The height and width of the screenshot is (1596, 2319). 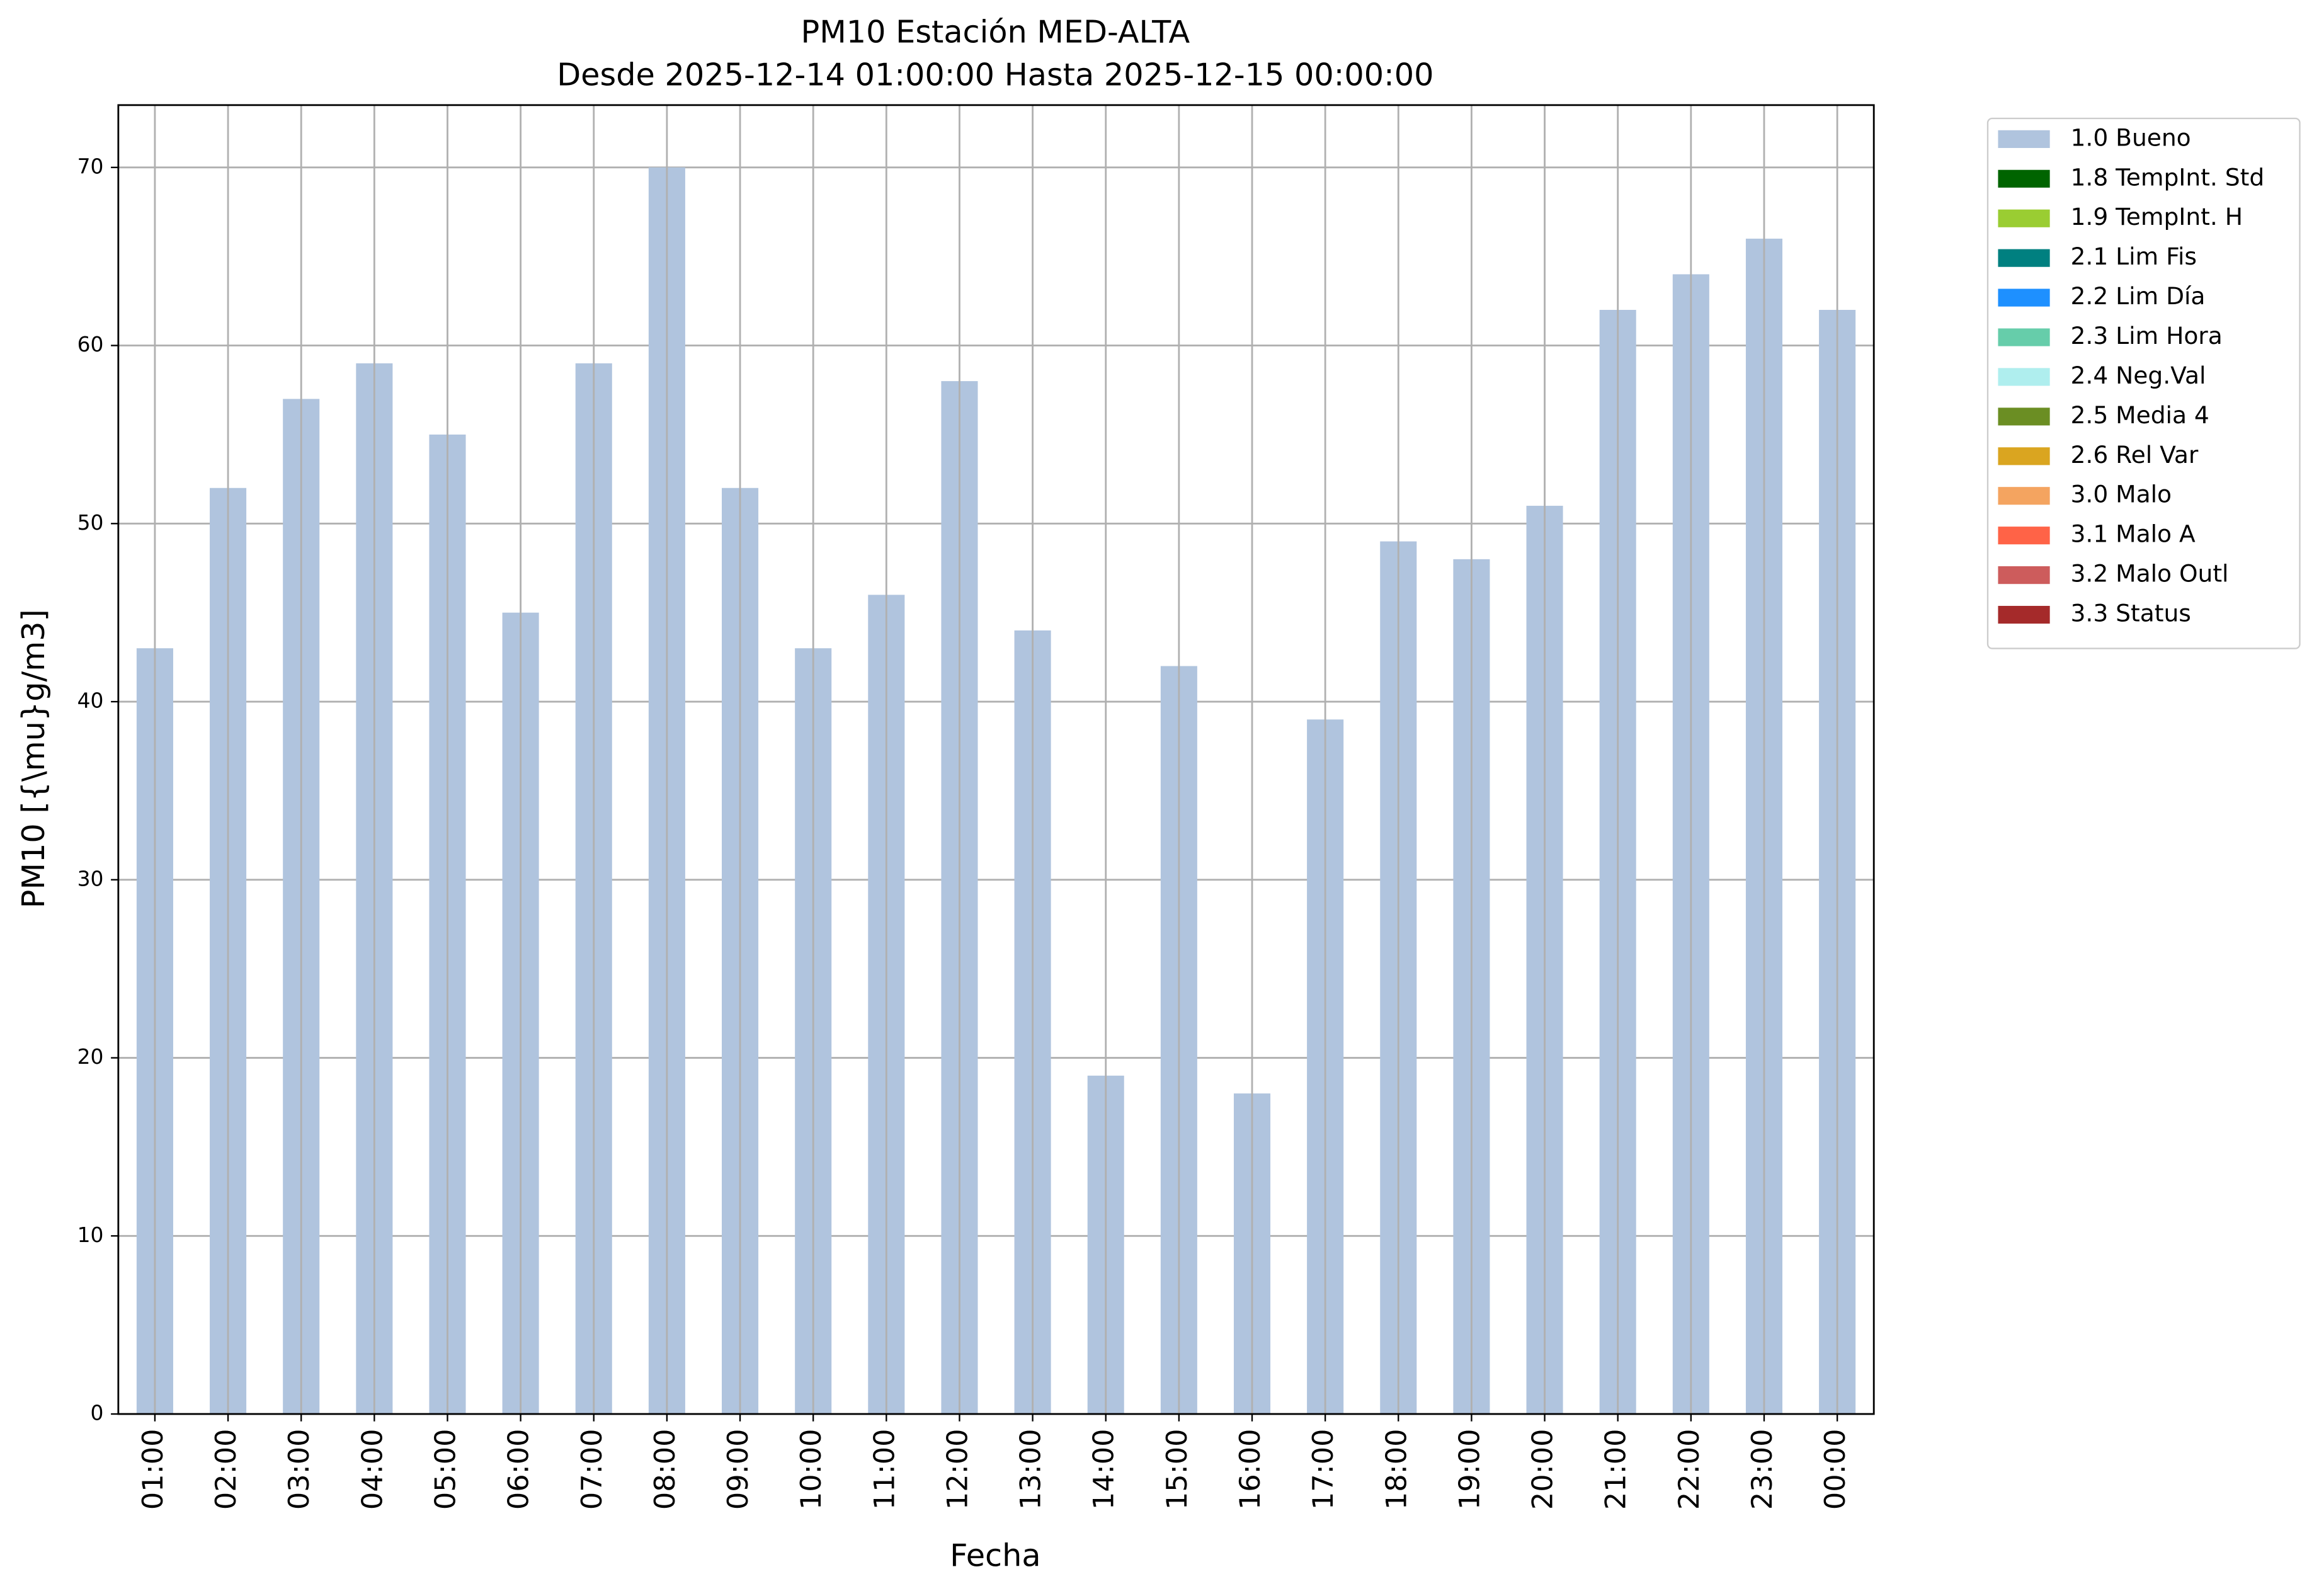 I want to click on x-tick-label: 08:00, so click(x=665, y=1469).